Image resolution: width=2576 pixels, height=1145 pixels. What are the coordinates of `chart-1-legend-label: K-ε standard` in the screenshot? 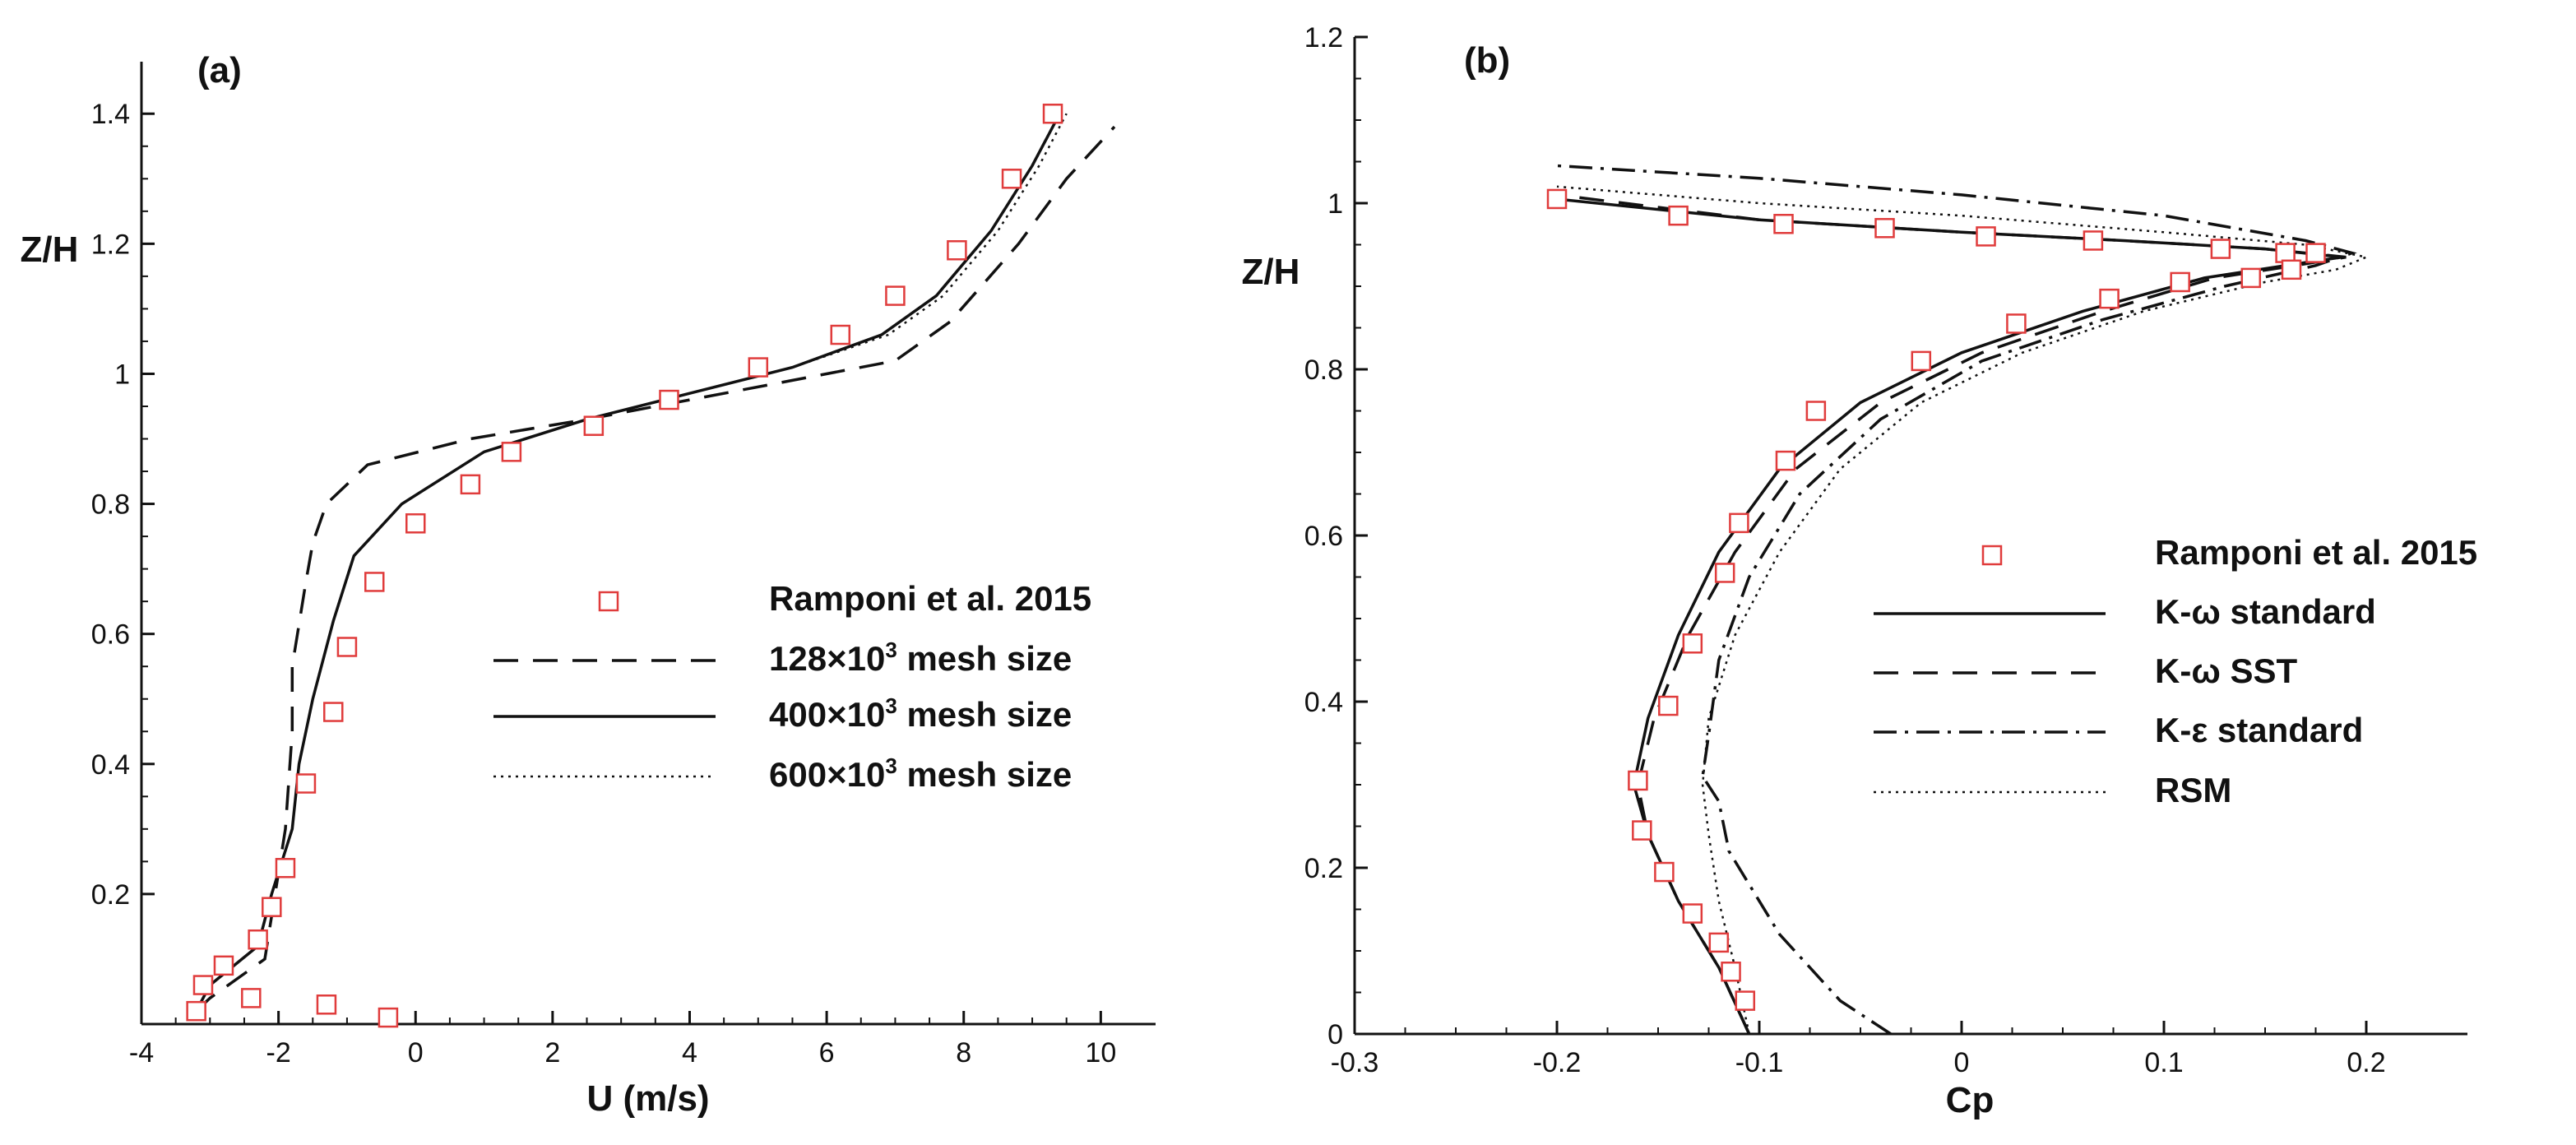 It's located at (2259, 730).